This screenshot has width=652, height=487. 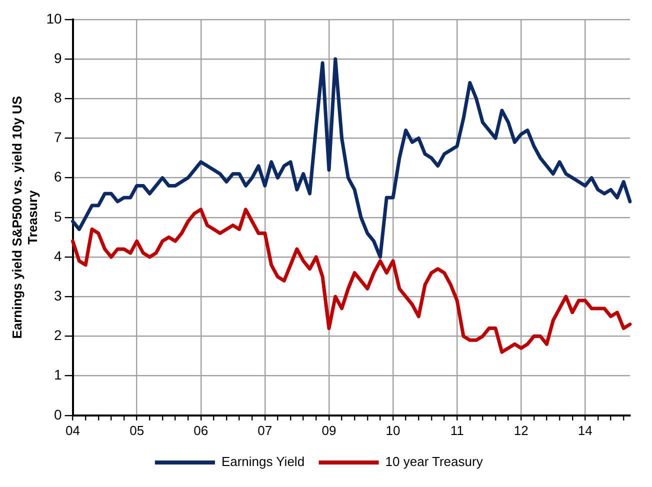 I want to click on legend-label: 10 year Treasury, so click(x=434, y=462).